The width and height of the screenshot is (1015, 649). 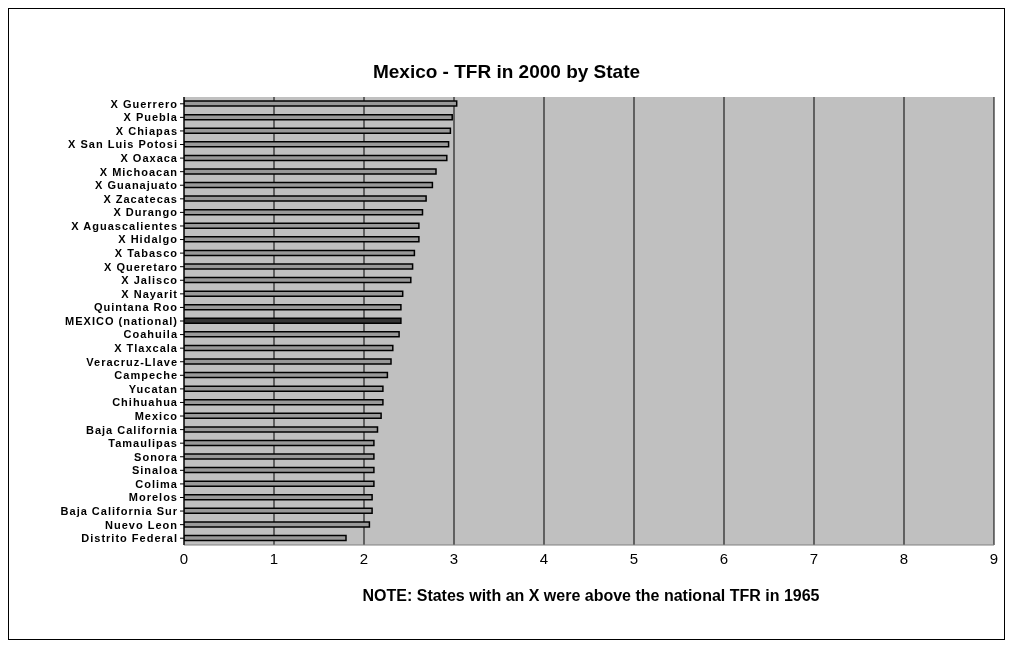 What do you see at coordinates (150, 334) in the screenshot?
I see `y-tick-label: Coahuila` at bounding box center [150, 334].